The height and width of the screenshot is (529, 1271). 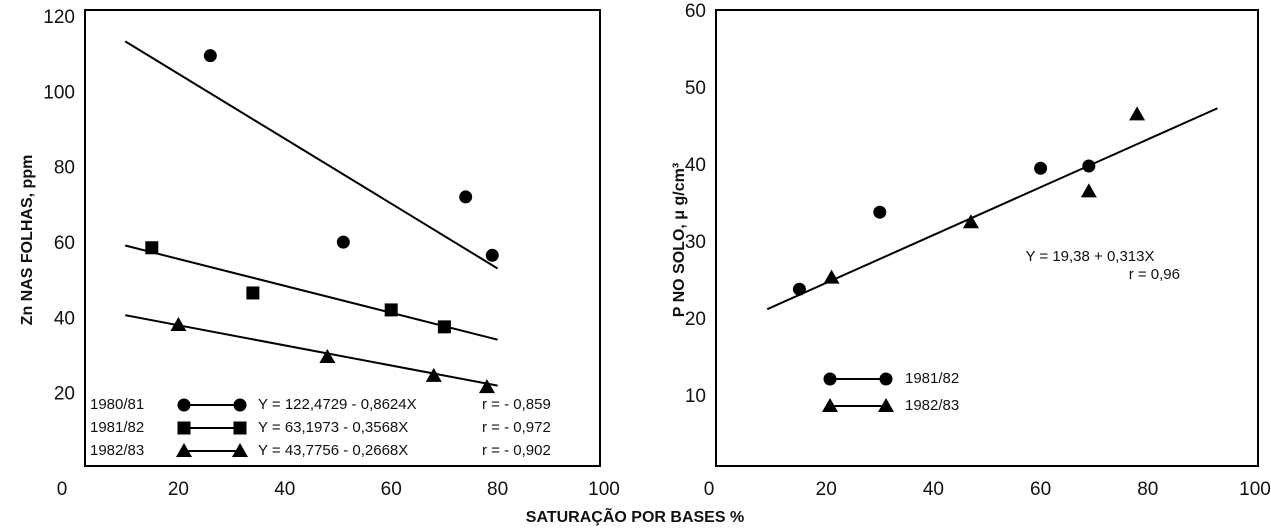 What do you see at coordinates (1154, 274) in the screenshot?
I see `correlation: r = 0,96` at bounding box center [1154, 274].